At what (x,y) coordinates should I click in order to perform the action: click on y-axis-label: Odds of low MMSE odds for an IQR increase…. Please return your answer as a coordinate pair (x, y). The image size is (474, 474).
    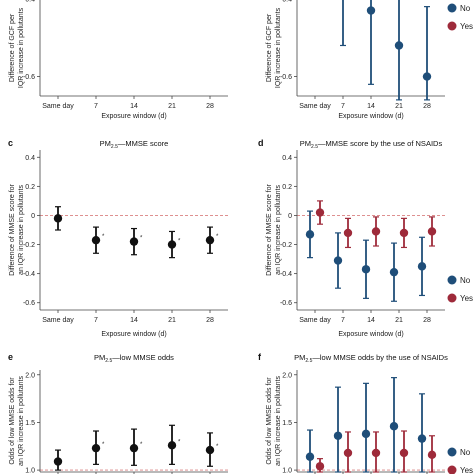
    Looking at the image, I should click on (17, 421).